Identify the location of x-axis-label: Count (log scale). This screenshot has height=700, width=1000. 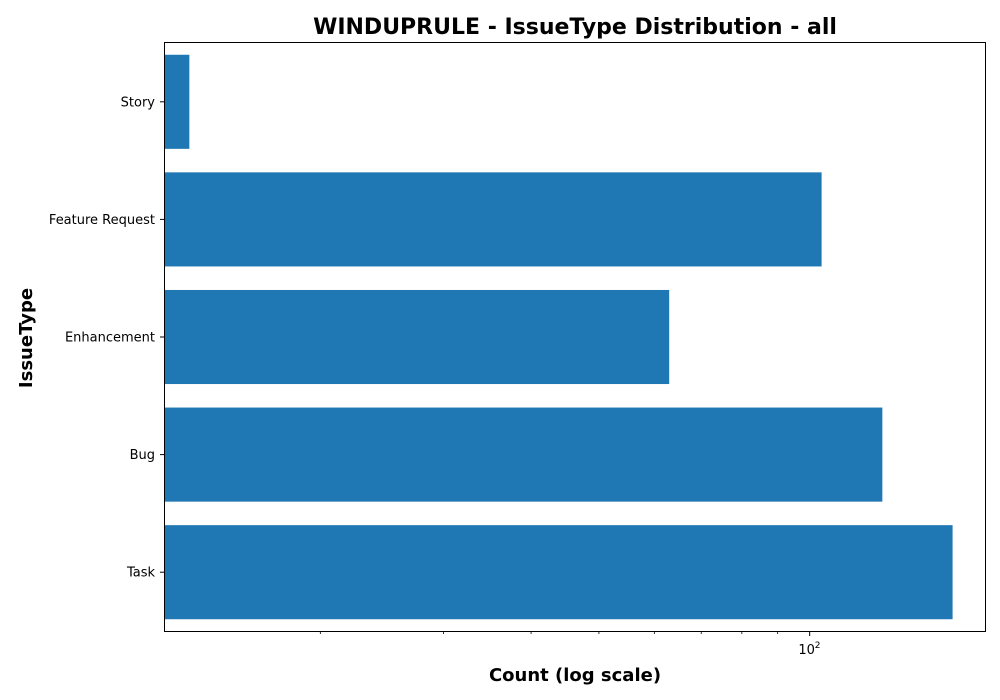
(575, 675).